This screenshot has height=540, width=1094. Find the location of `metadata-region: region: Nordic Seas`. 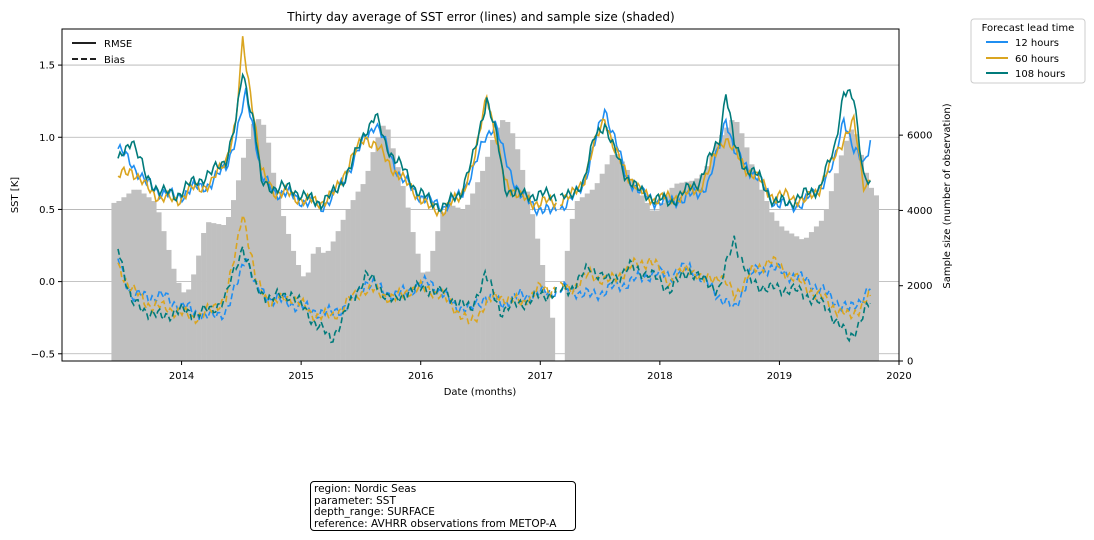

metadata-region: region: Nordic Seas is located at coordinates (365, 489).